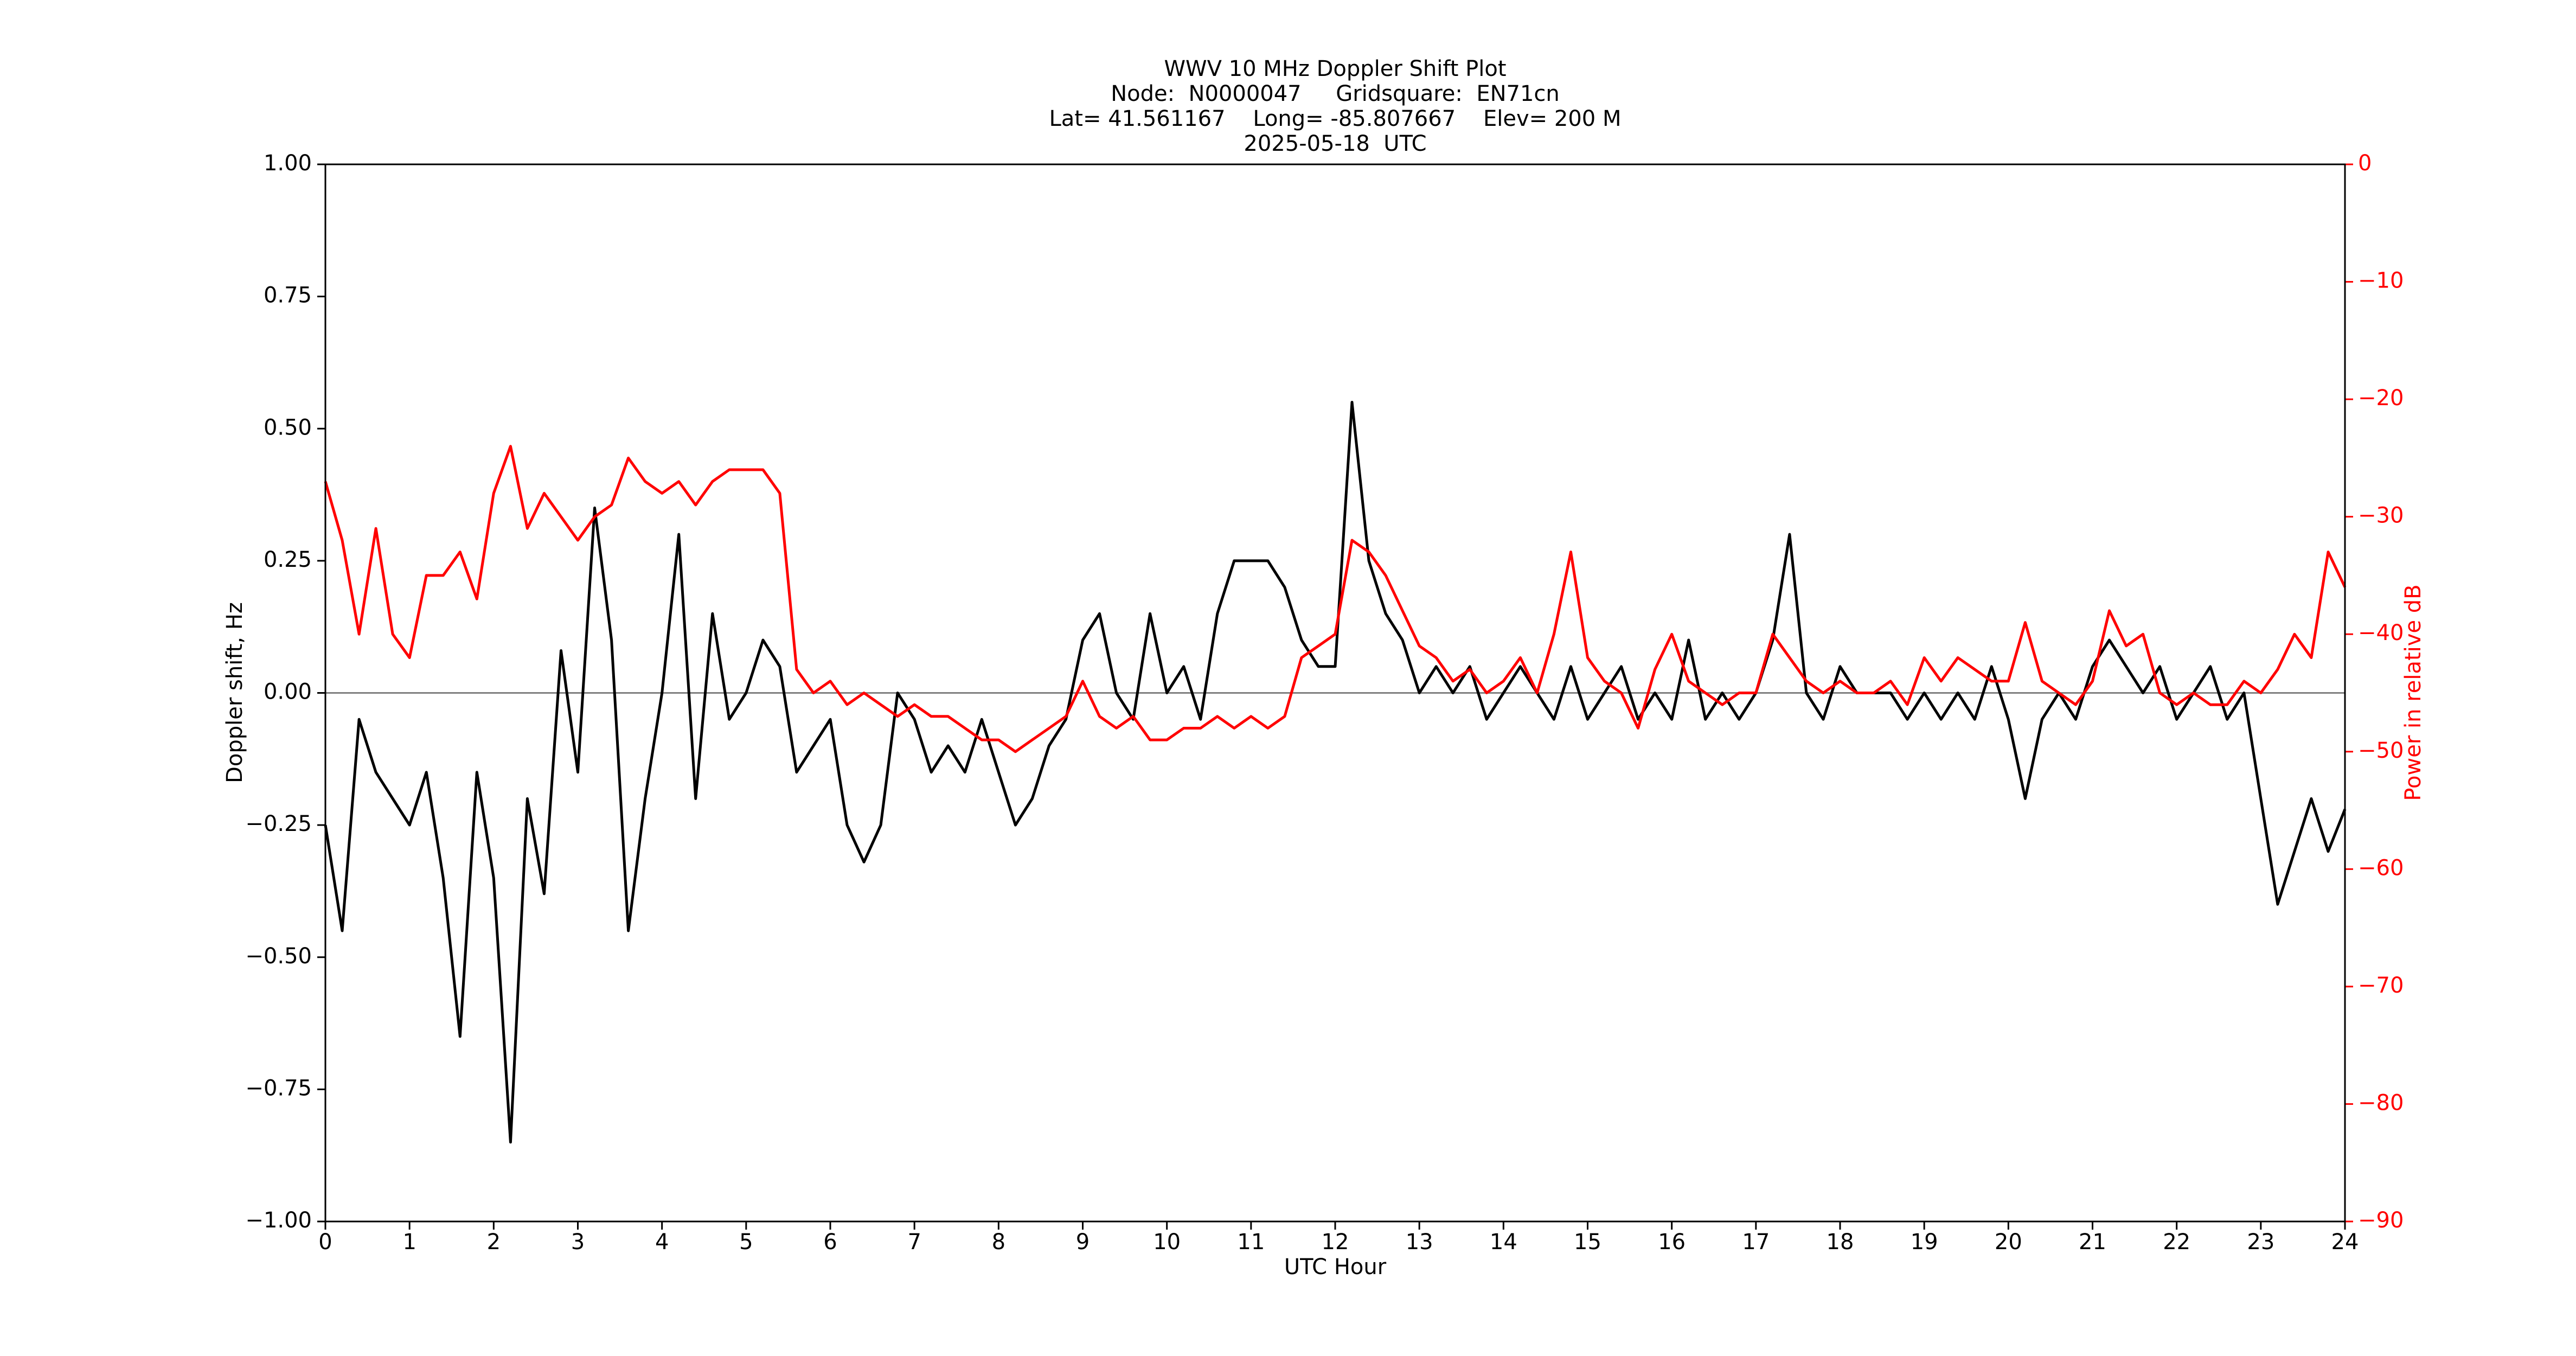  I want to click on x-tick-label: 19, so click(1924, 1242).